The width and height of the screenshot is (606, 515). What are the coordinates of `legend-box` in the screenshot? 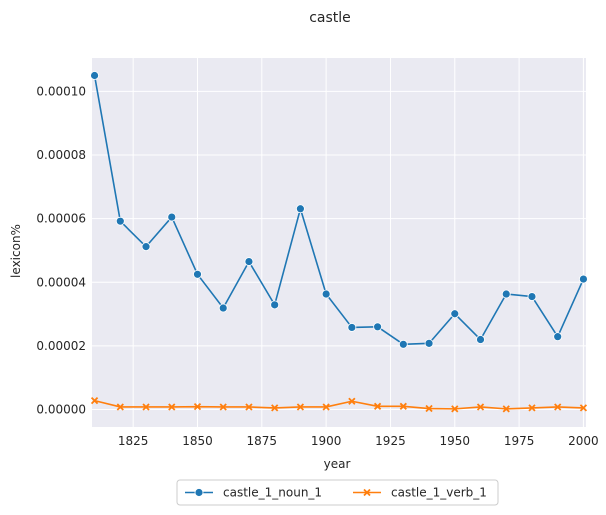 It's located at (337, 492).